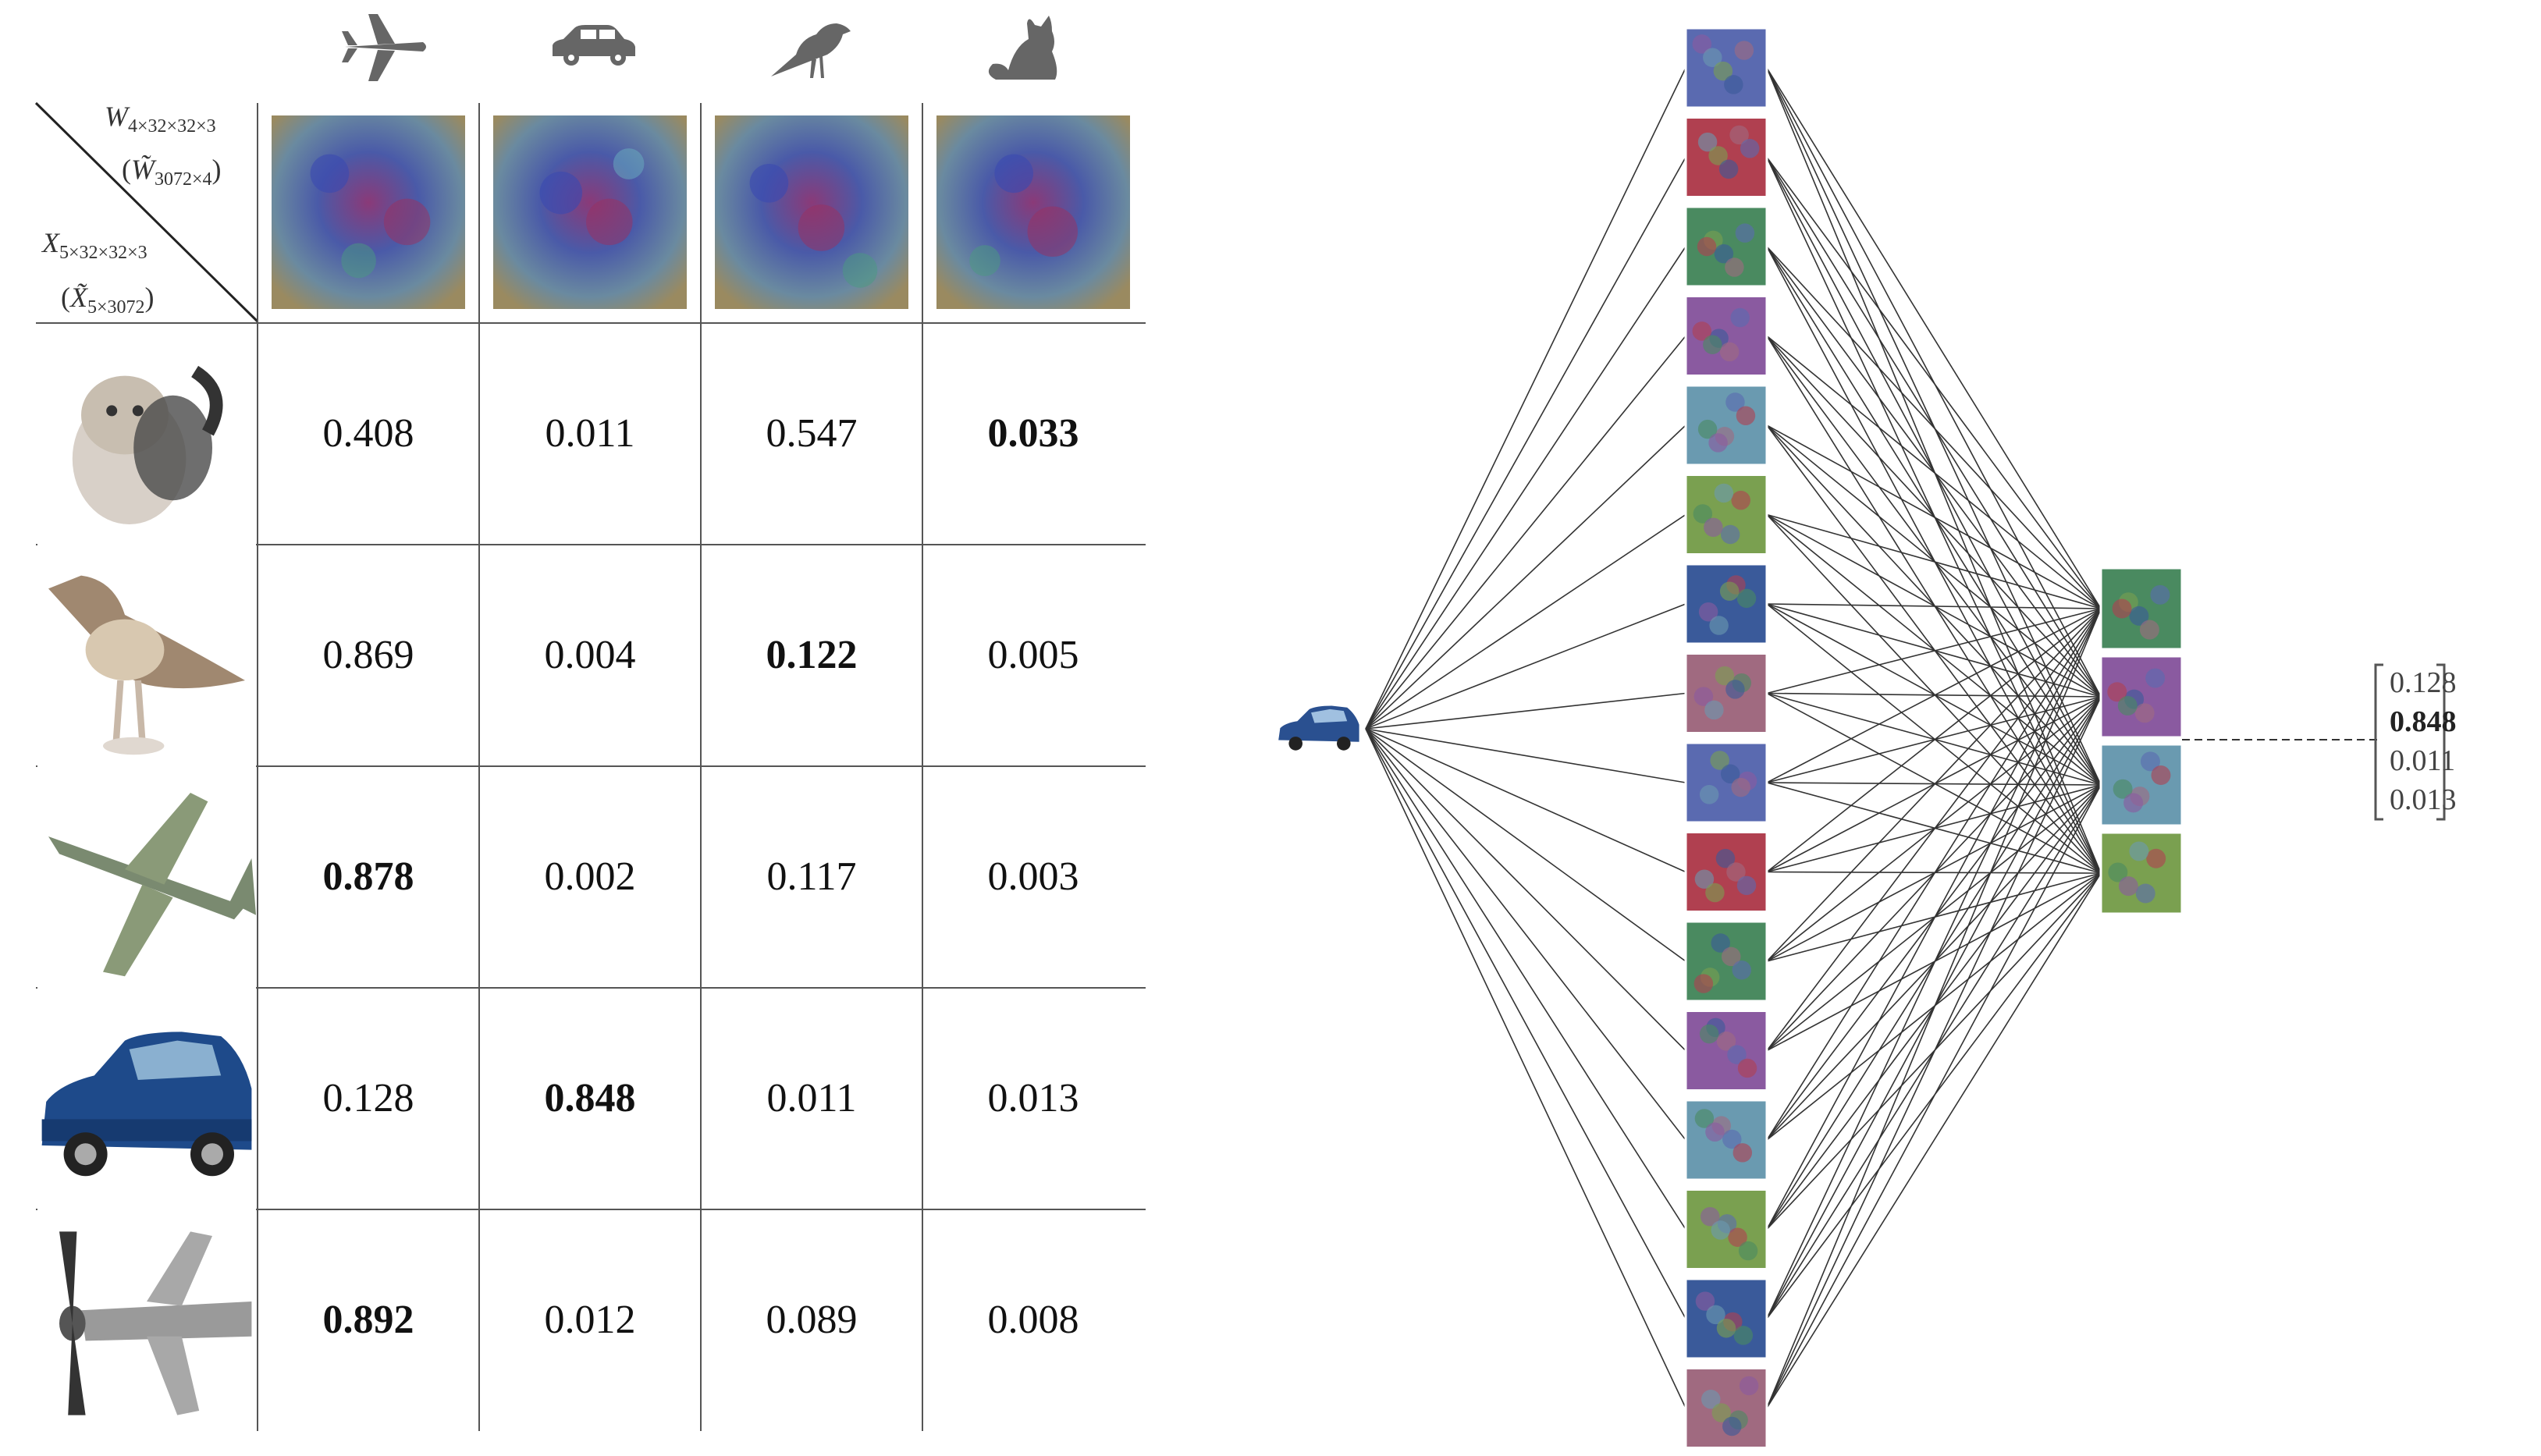  What do you see at coordinates (1033, 877) in the screenshot?
I see `score-cell: 0.003` at bounding box center [1033, 877].